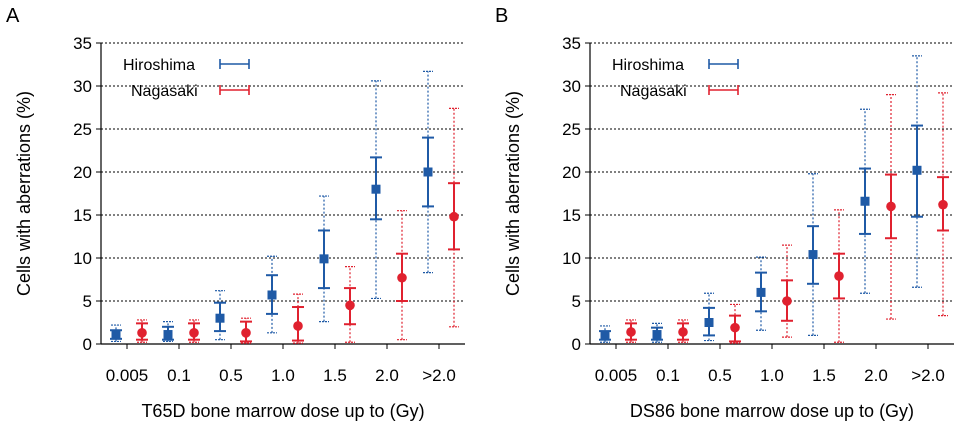 The image size is (959, 431). What do you see at coordinates (13, 16) in the screenshot?
I see `panel-letter: A` at bounding box center [13, 16].